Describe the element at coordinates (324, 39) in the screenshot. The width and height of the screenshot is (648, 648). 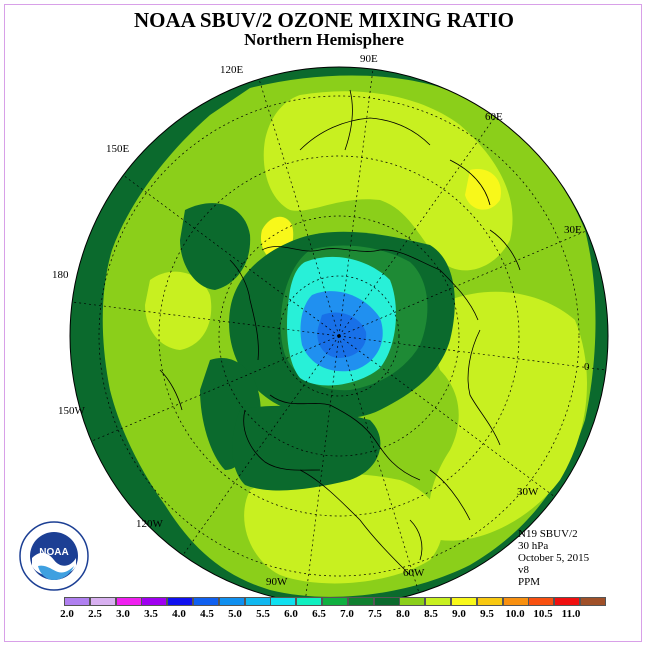
I see `page-subtitle: Northern Hemisphere` at that location.